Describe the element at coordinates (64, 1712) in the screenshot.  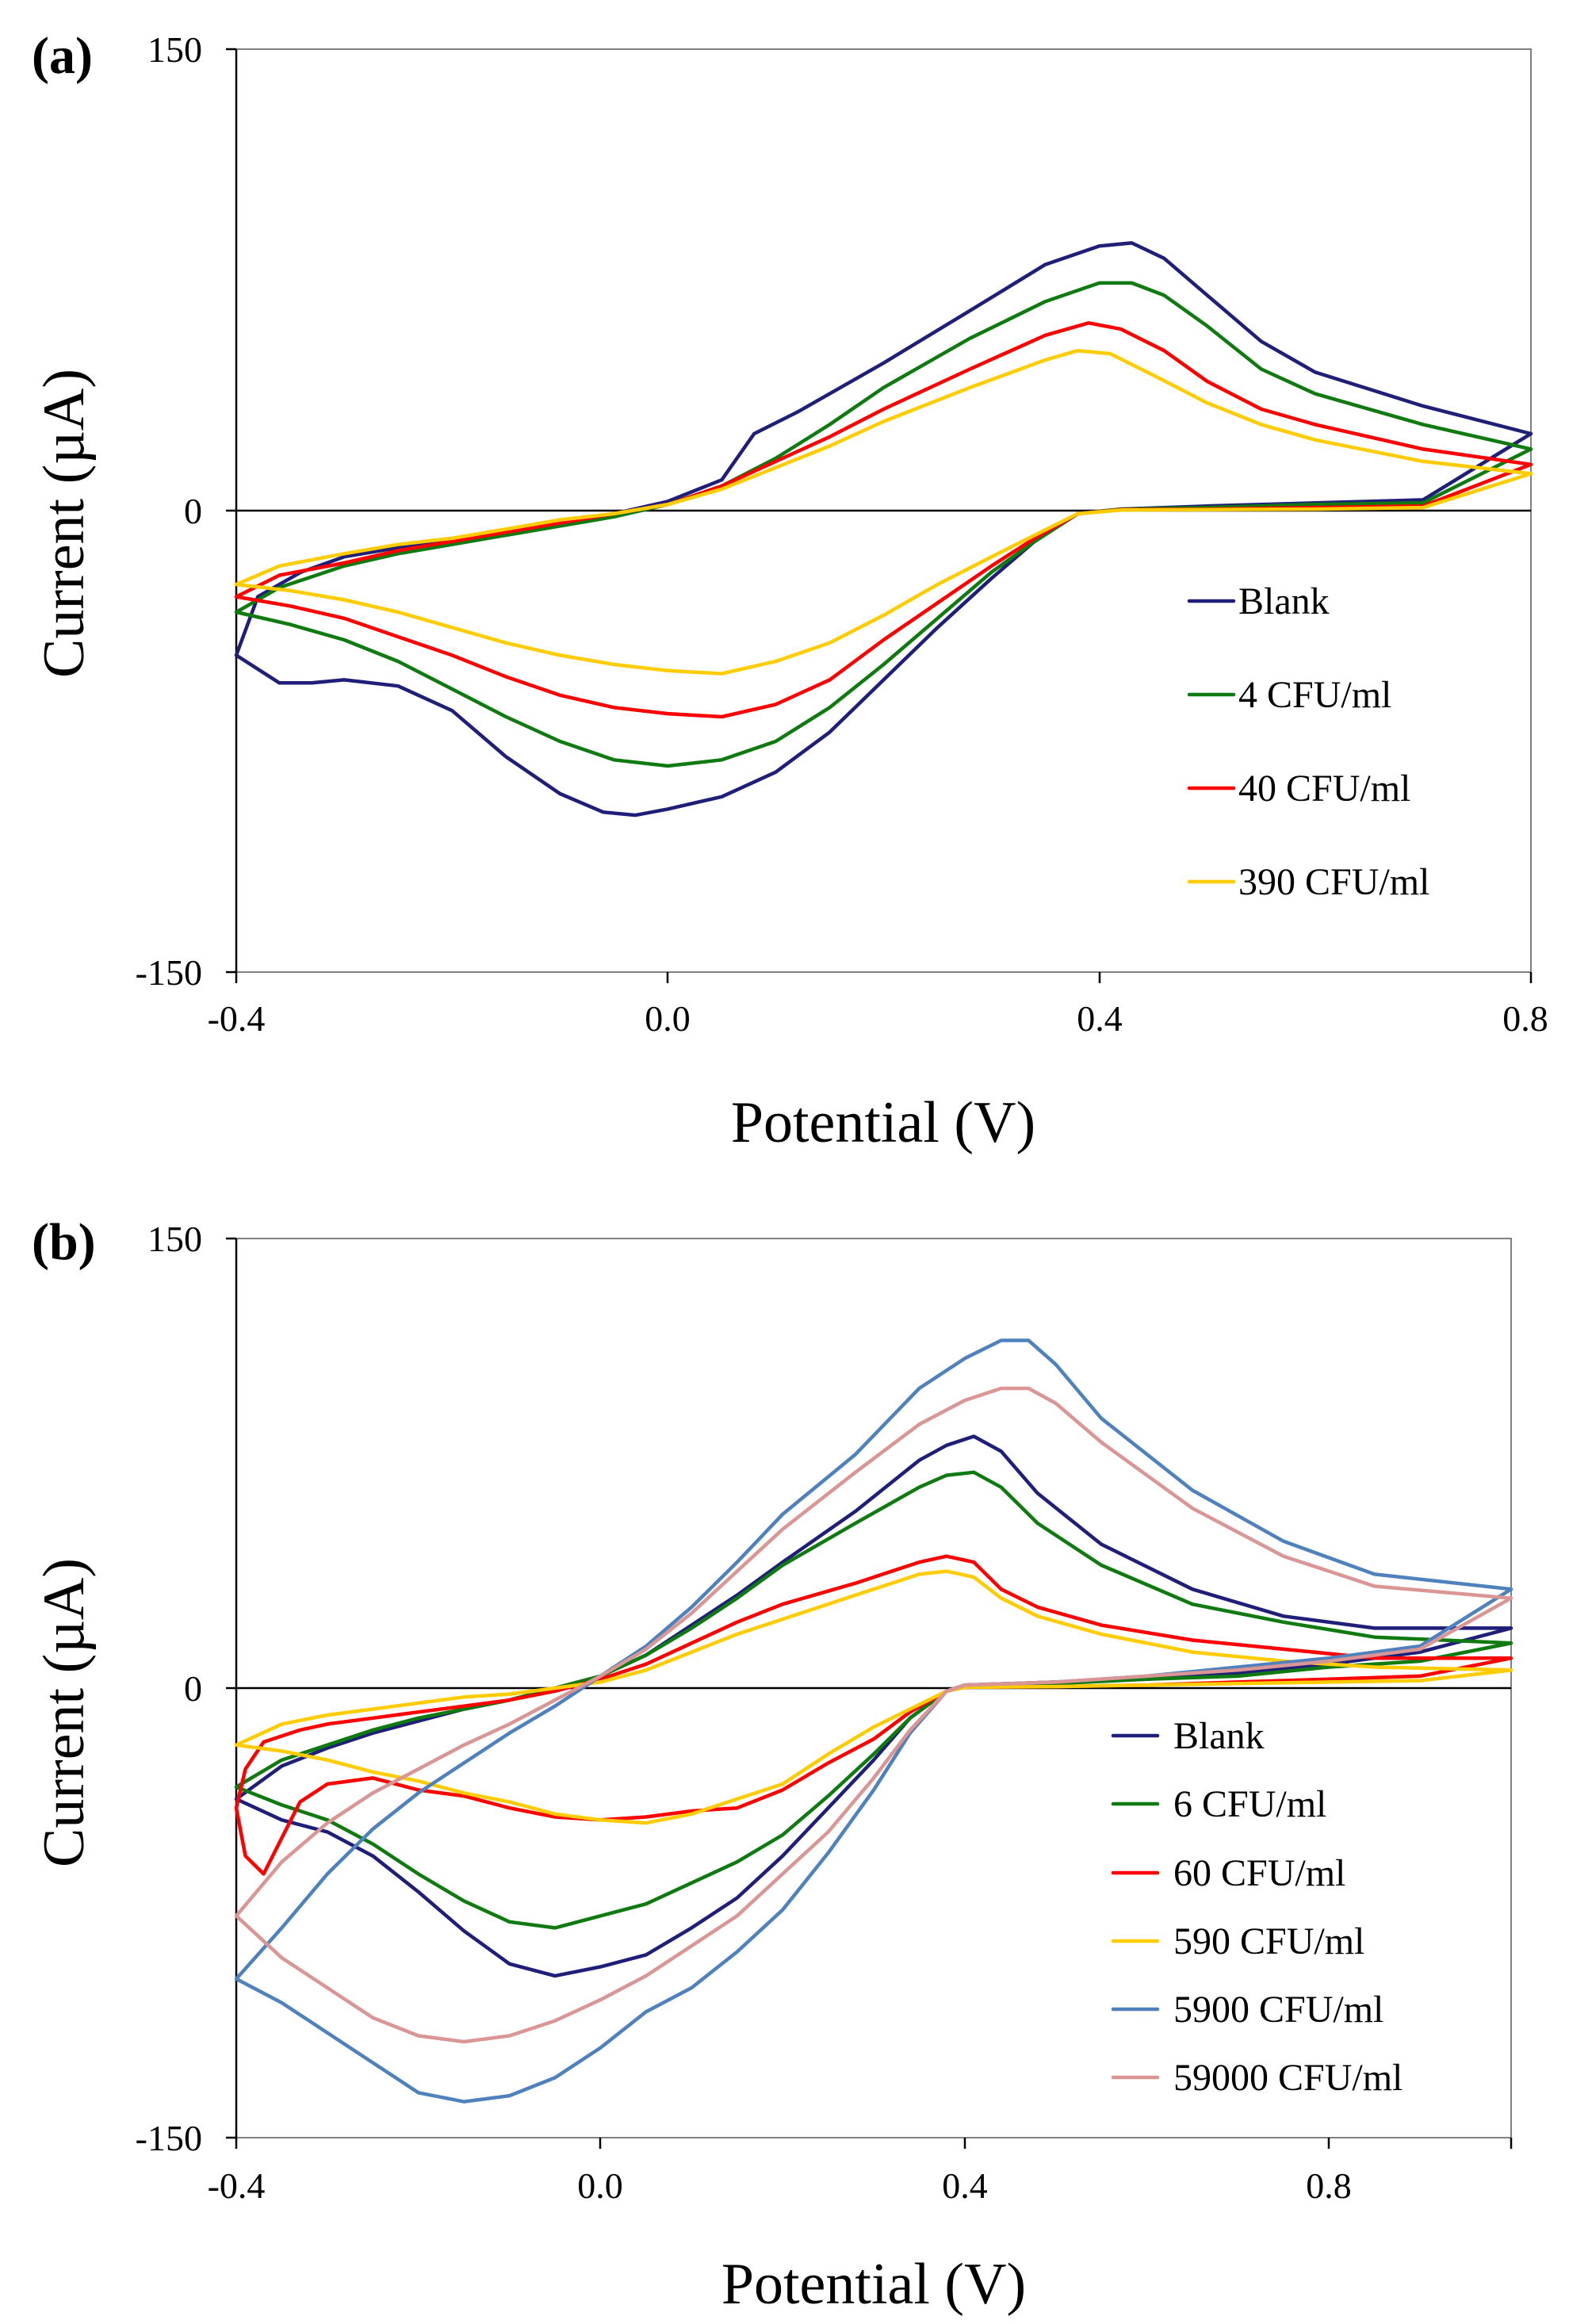
I see `y-axis-title-b: Current (µA)` at that location.